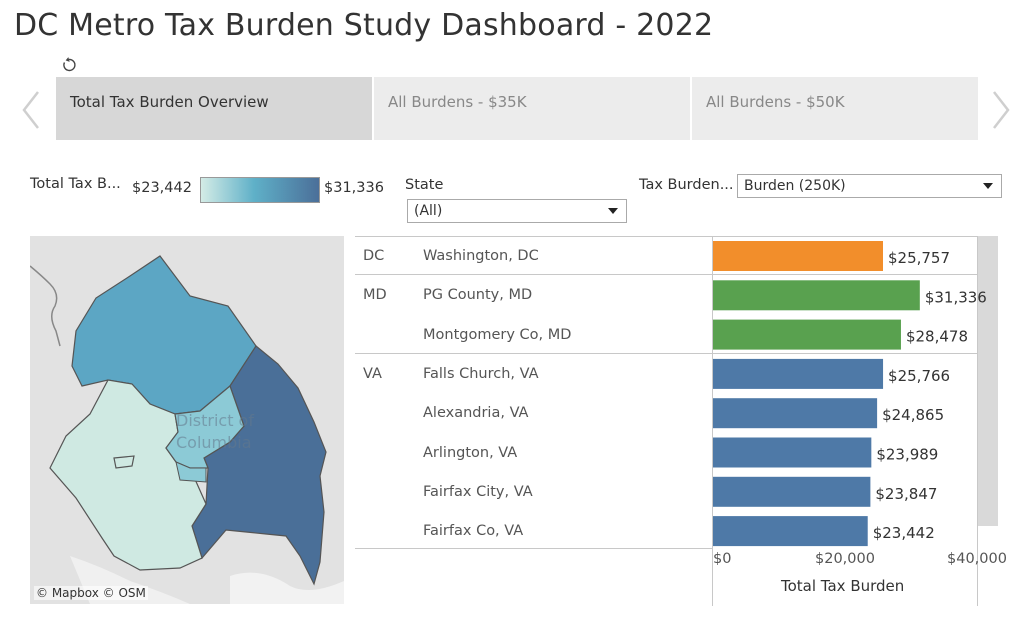 The height and width of the screenshot is (619, 1016). What do you see at coordinates (532, 108) in the screenshot?
I see `tab-all-burdens-35k: All Burdens - $35K` at bounding box center [532, 108].